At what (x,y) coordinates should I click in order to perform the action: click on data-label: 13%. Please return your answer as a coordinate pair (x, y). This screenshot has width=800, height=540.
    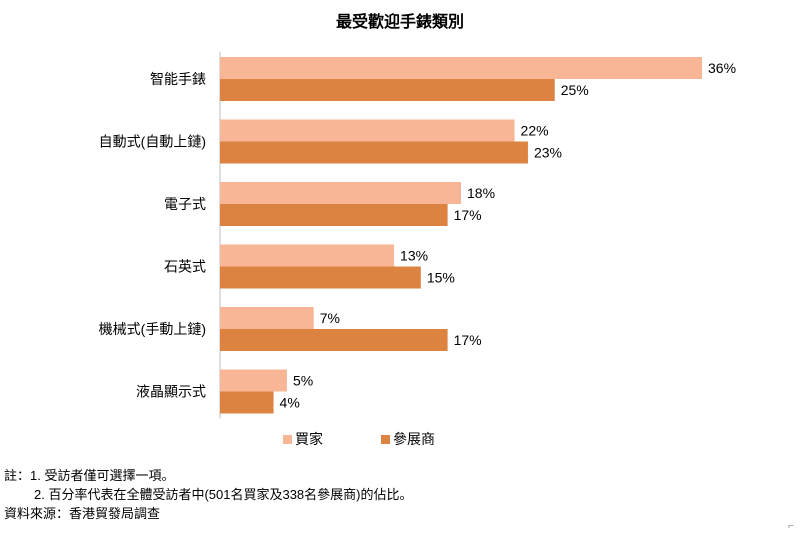
    Looking at the image, I should click on (414, 256).